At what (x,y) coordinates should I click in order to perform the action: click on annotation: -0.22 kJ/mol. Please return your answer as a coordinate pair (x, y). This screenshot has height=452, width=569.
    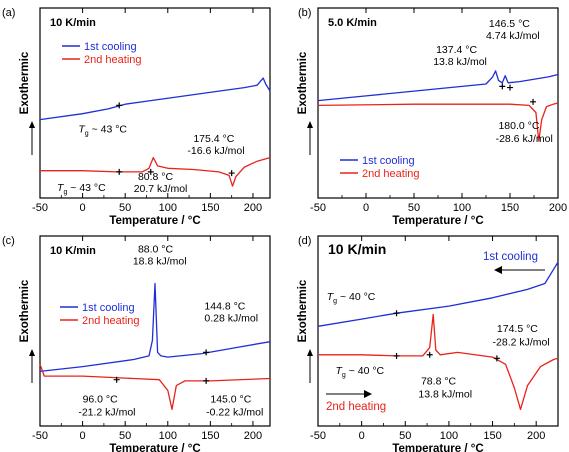
    Looking at the image, I should click on (234, 412).